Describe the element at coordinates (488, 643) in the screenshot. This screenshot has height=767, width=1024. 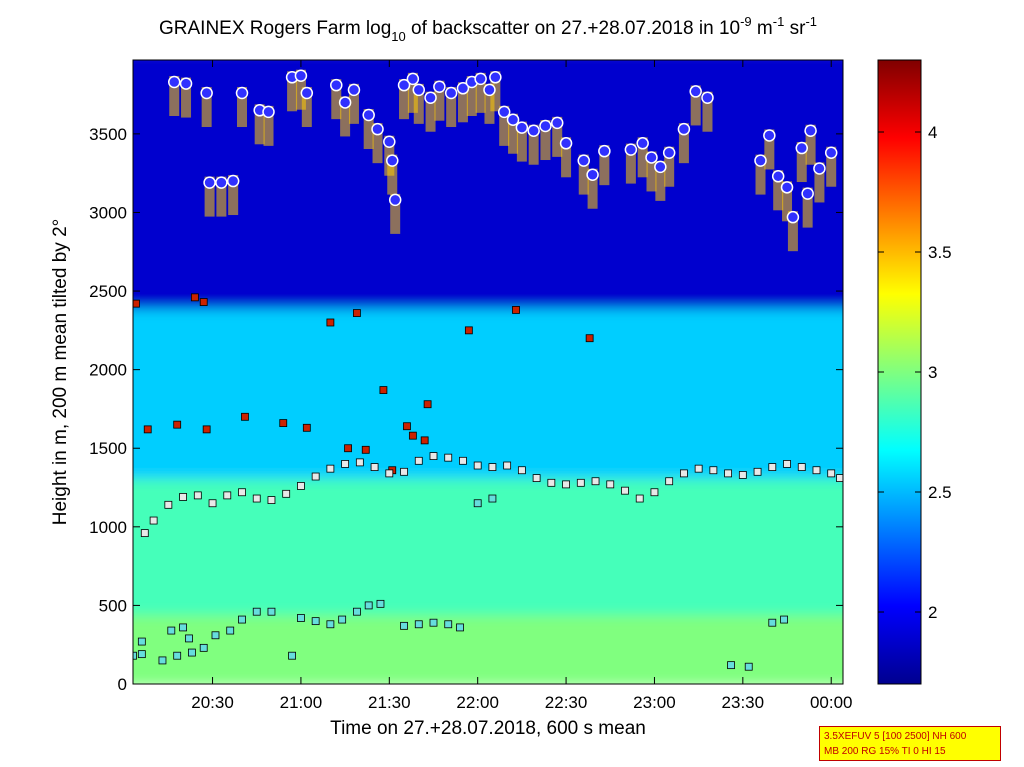
I see `layer-surface` at that location.